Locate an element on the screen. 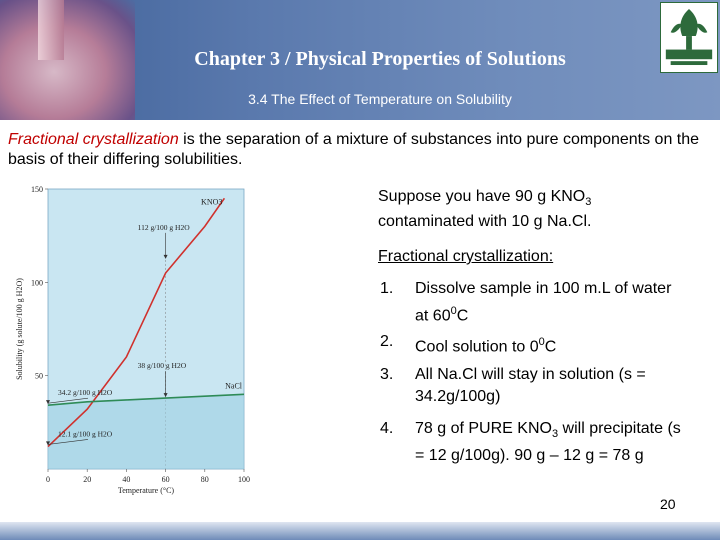 This screenshot has height=540, width=720. step-4-text-a: 78 g of PURE KNO is located at coordinates (483, 428).